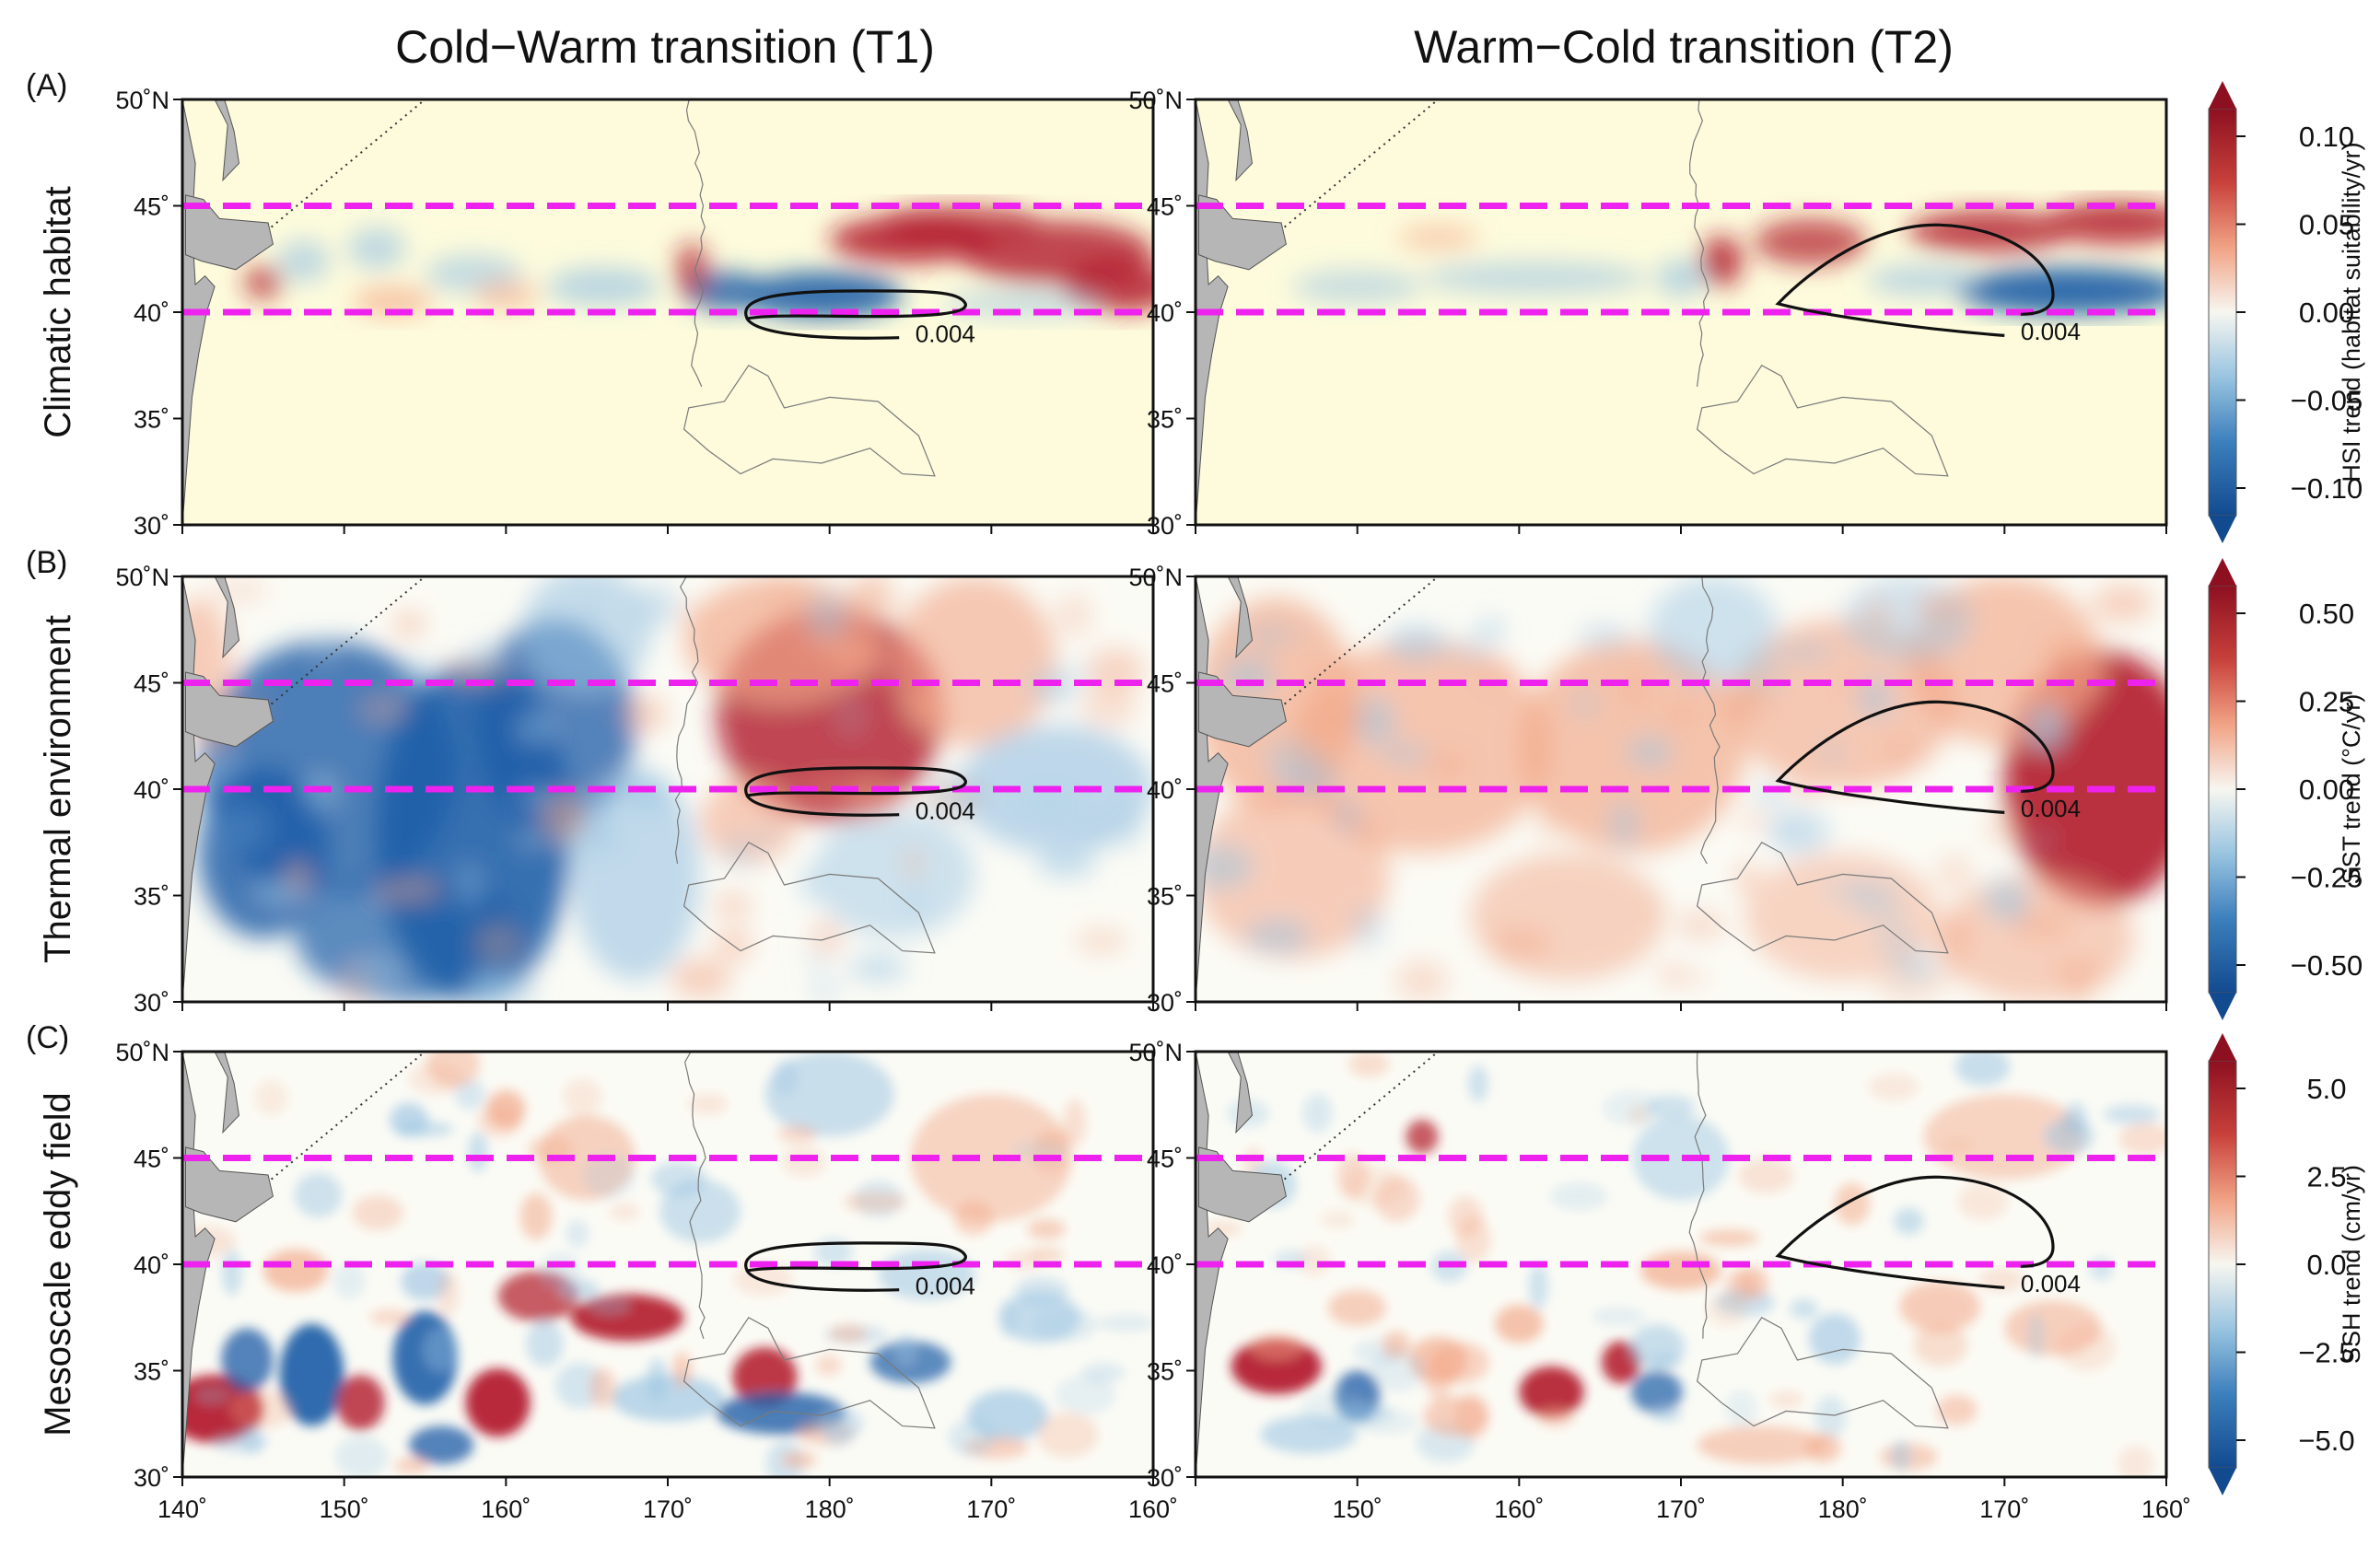  Describe the element at coordinates (182, 1509) in the screenshot. I see `x-tick-label: 140˚` at that location.